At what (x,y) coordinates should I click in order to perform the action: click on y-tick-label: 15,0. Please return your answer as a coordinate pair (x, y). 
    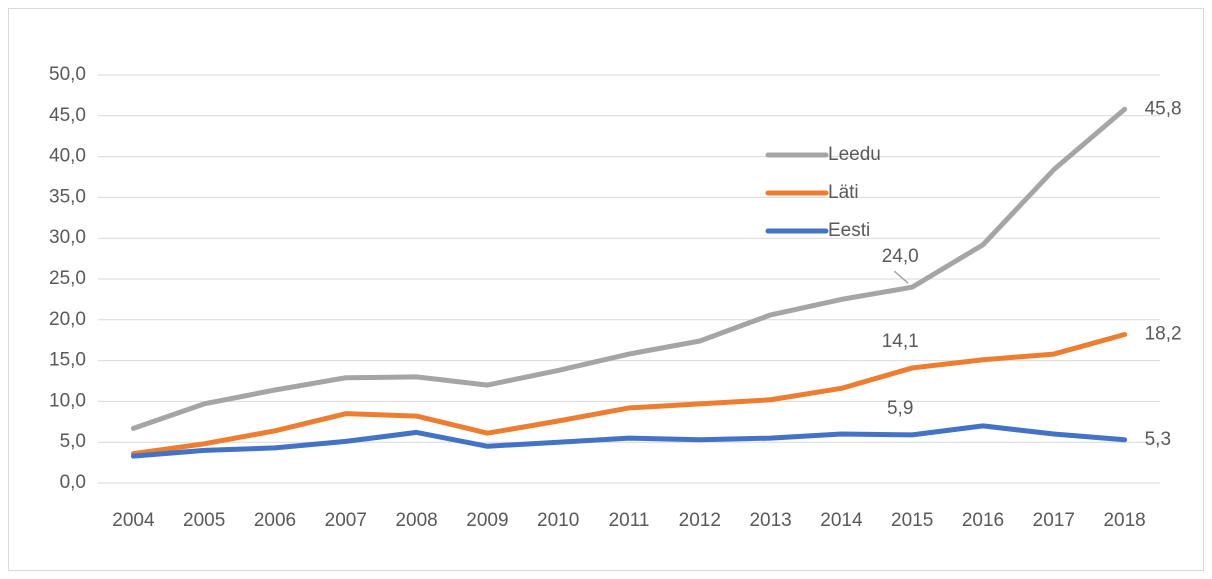
    Looking at the image, I should click on (67, 360).